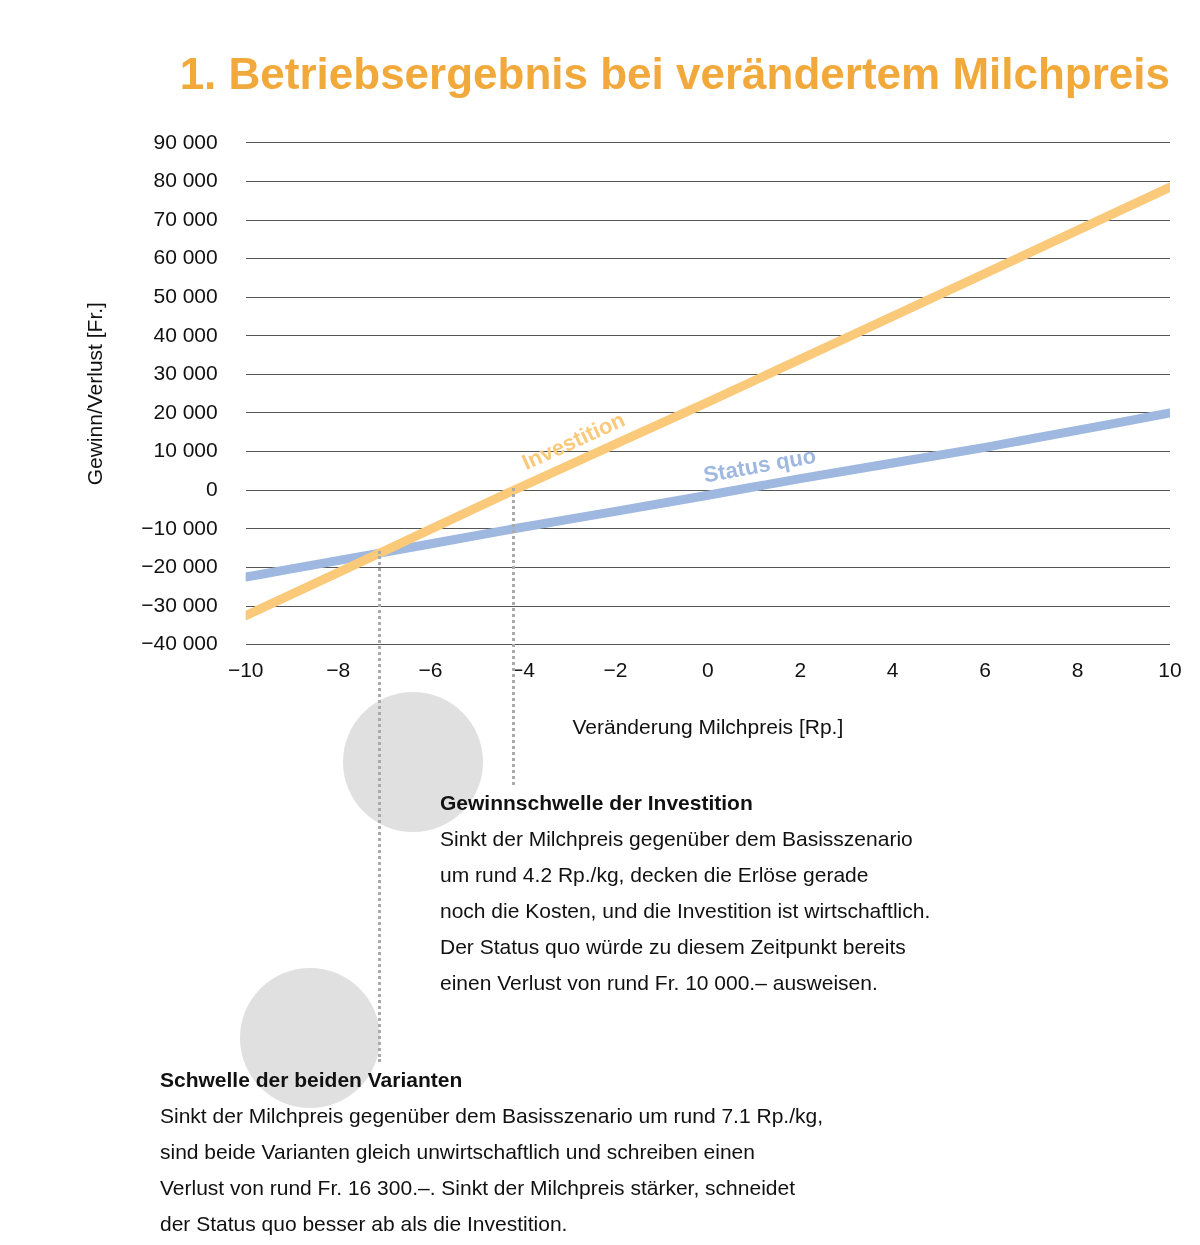  Describe the element at coordinates (1170, 669) in the screenshot. I see `x-tick-label: 10` at that location.